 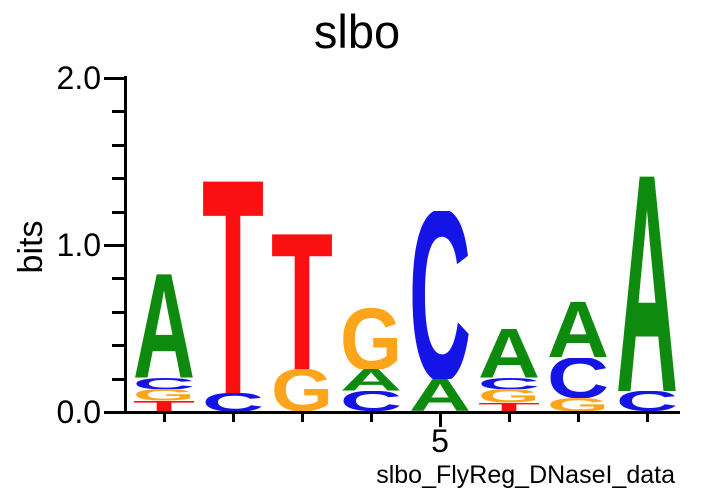 What do you see at coordinates (525, 475) in the screenshot?
I see `x-axis-label: slbo_FlyReg_DNaseI_data` at bounding box center [525, 475].